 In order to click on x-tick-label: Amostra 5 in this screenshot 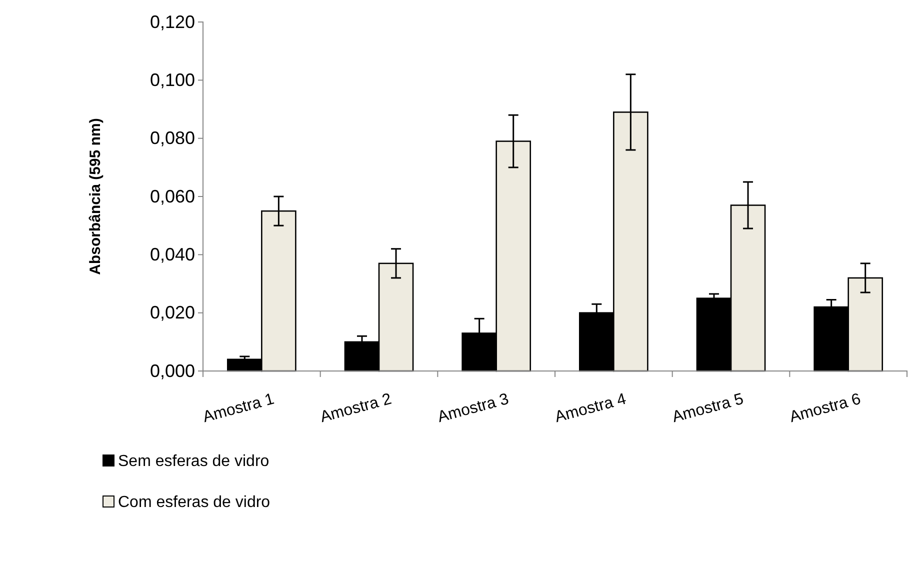, I will do `click(708, 408)`.